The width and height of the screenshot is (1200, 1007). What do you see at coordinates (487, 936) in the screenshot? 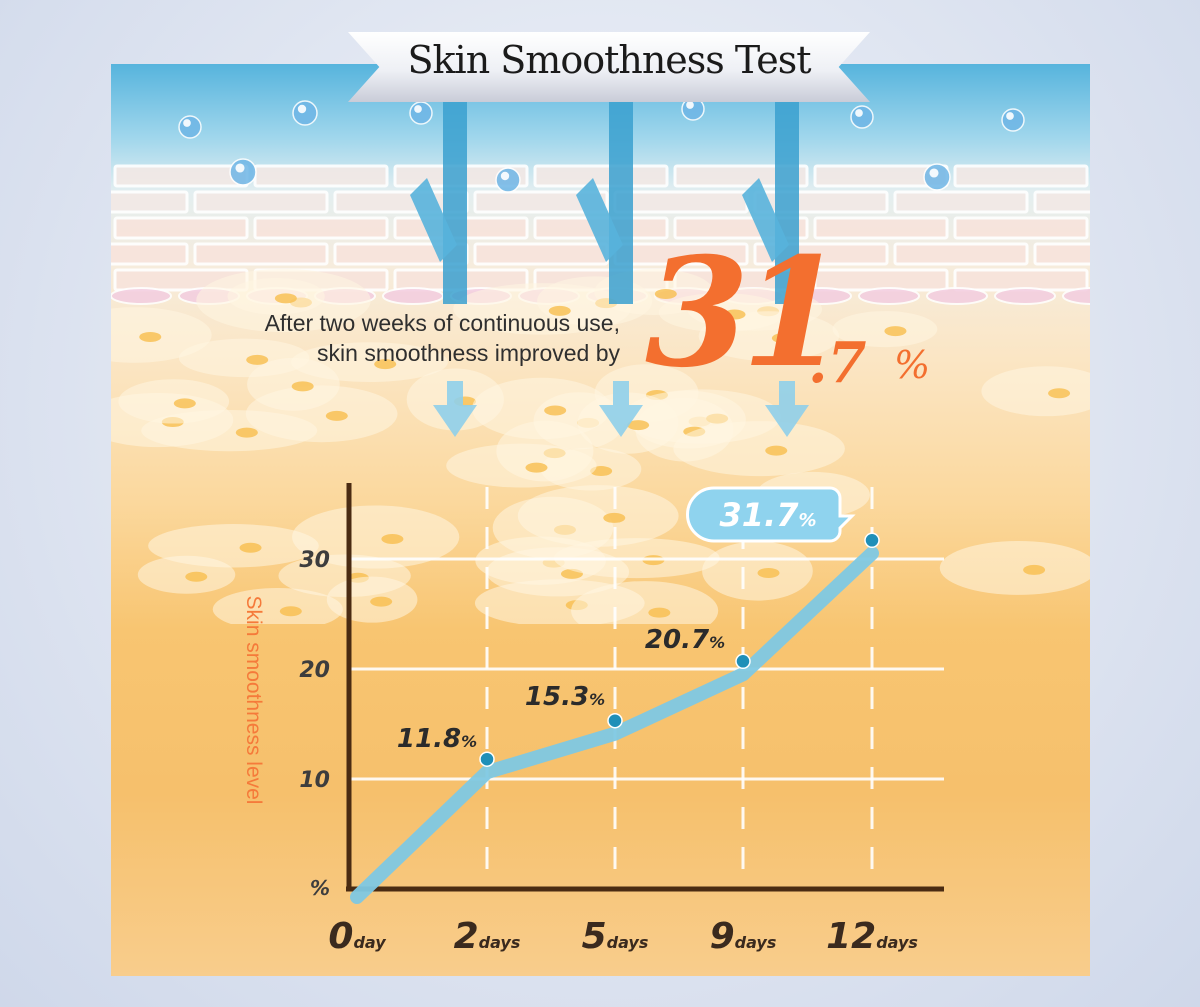
I see `x-tick-label: 2days` at bounding box center [487, 936].